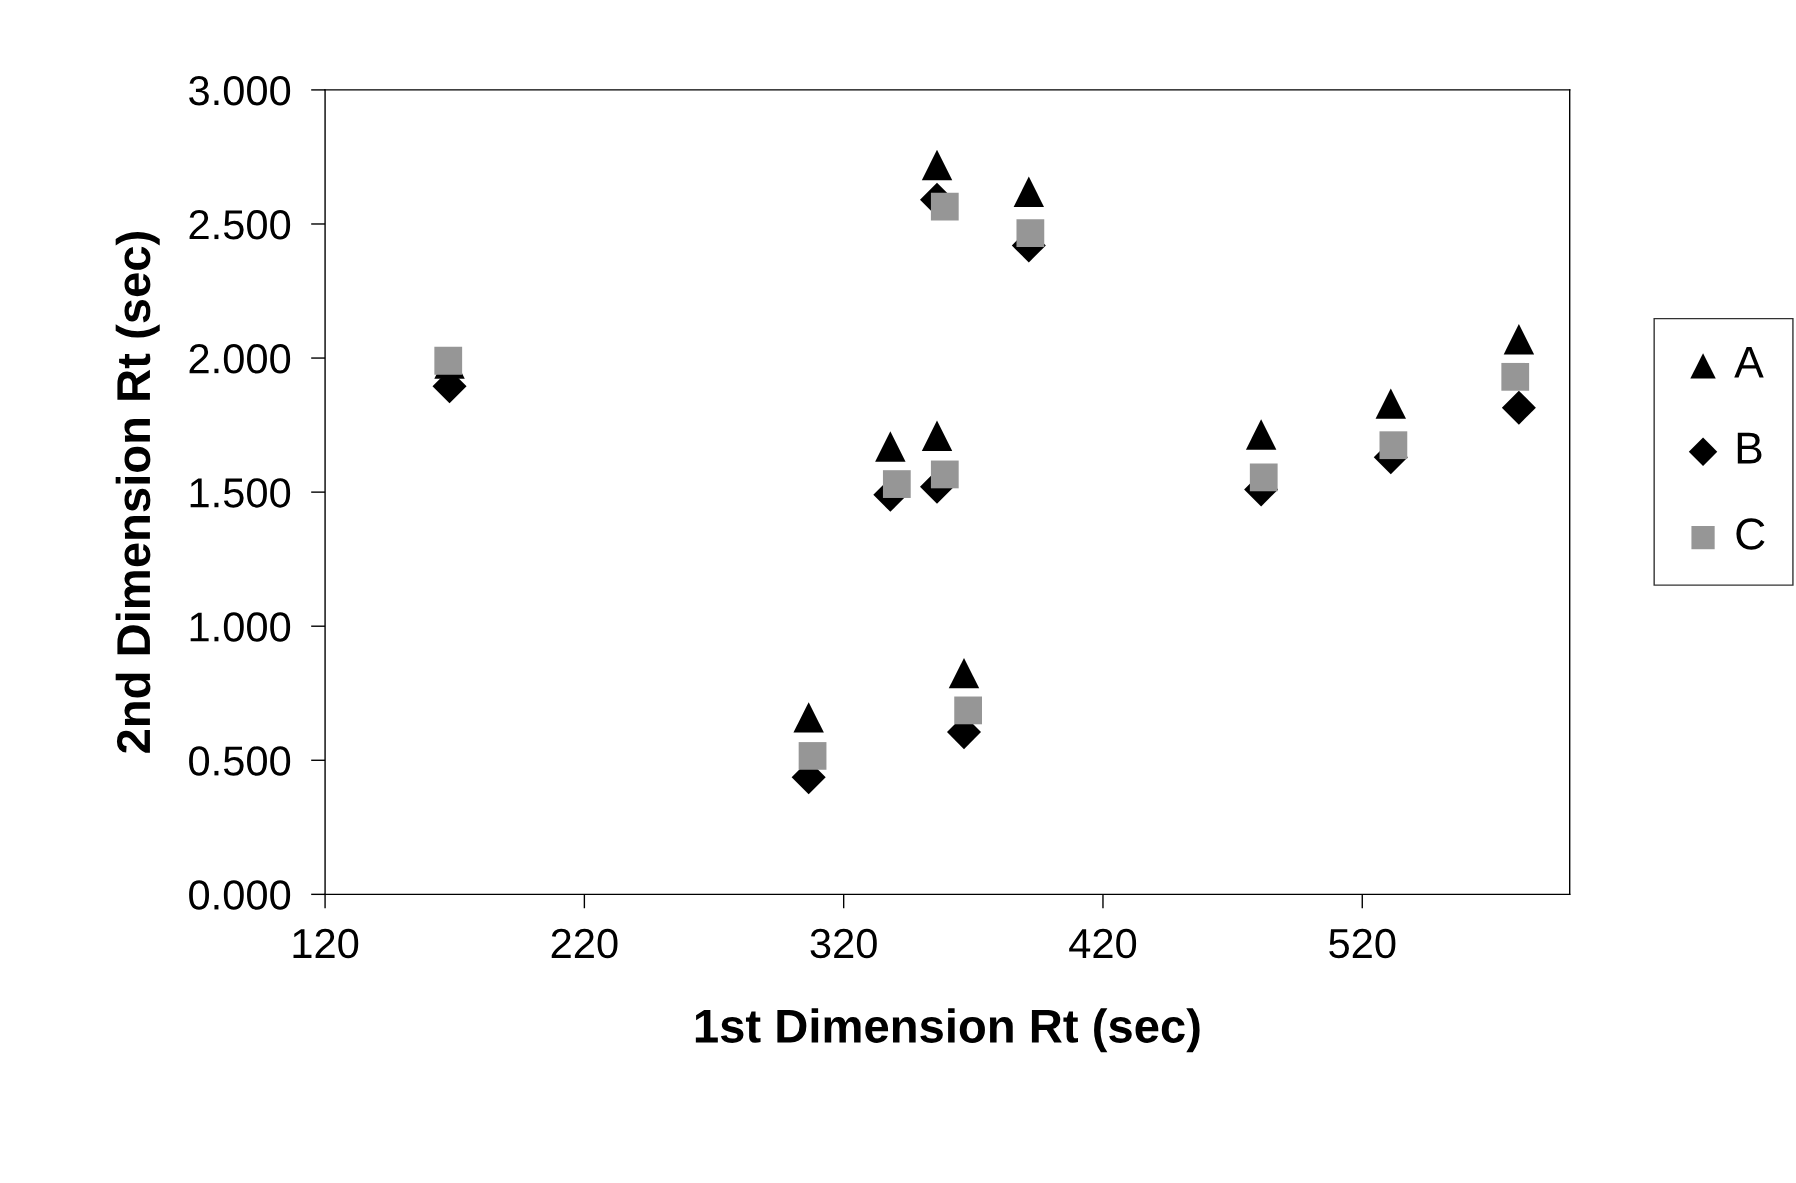 Image resolution: width=1796 pixels, height=1183 pixels. I want to click on x-tick-label: 320, so click(843, 943).